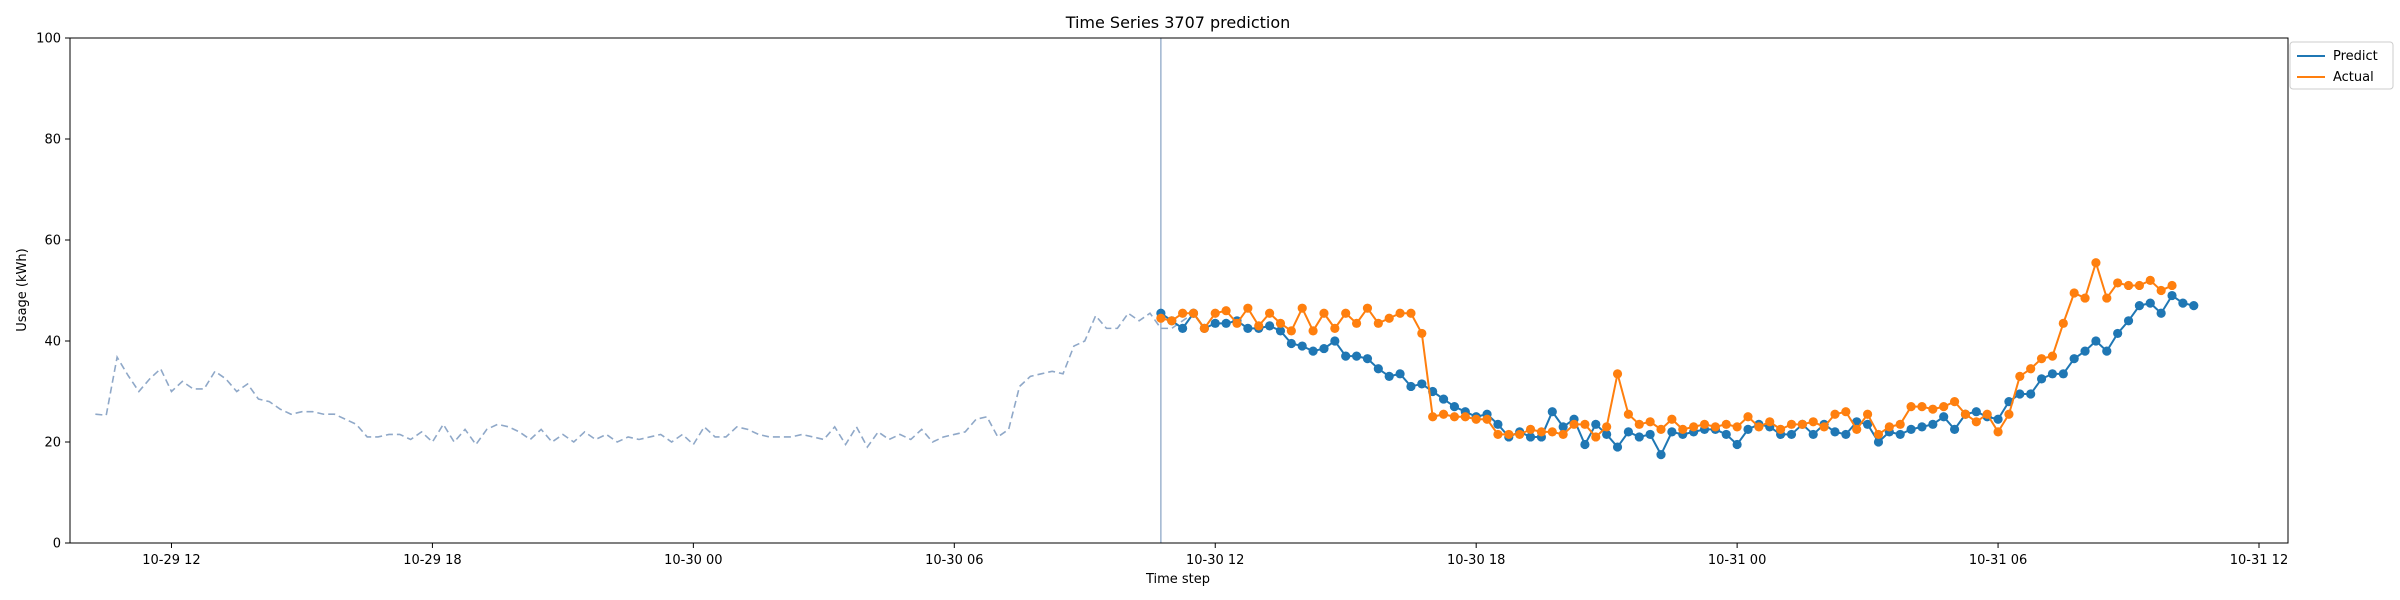  Describe the element at coordinates (2341, 65) in the screenshot. I see `legend: Predict Actual` at that location.